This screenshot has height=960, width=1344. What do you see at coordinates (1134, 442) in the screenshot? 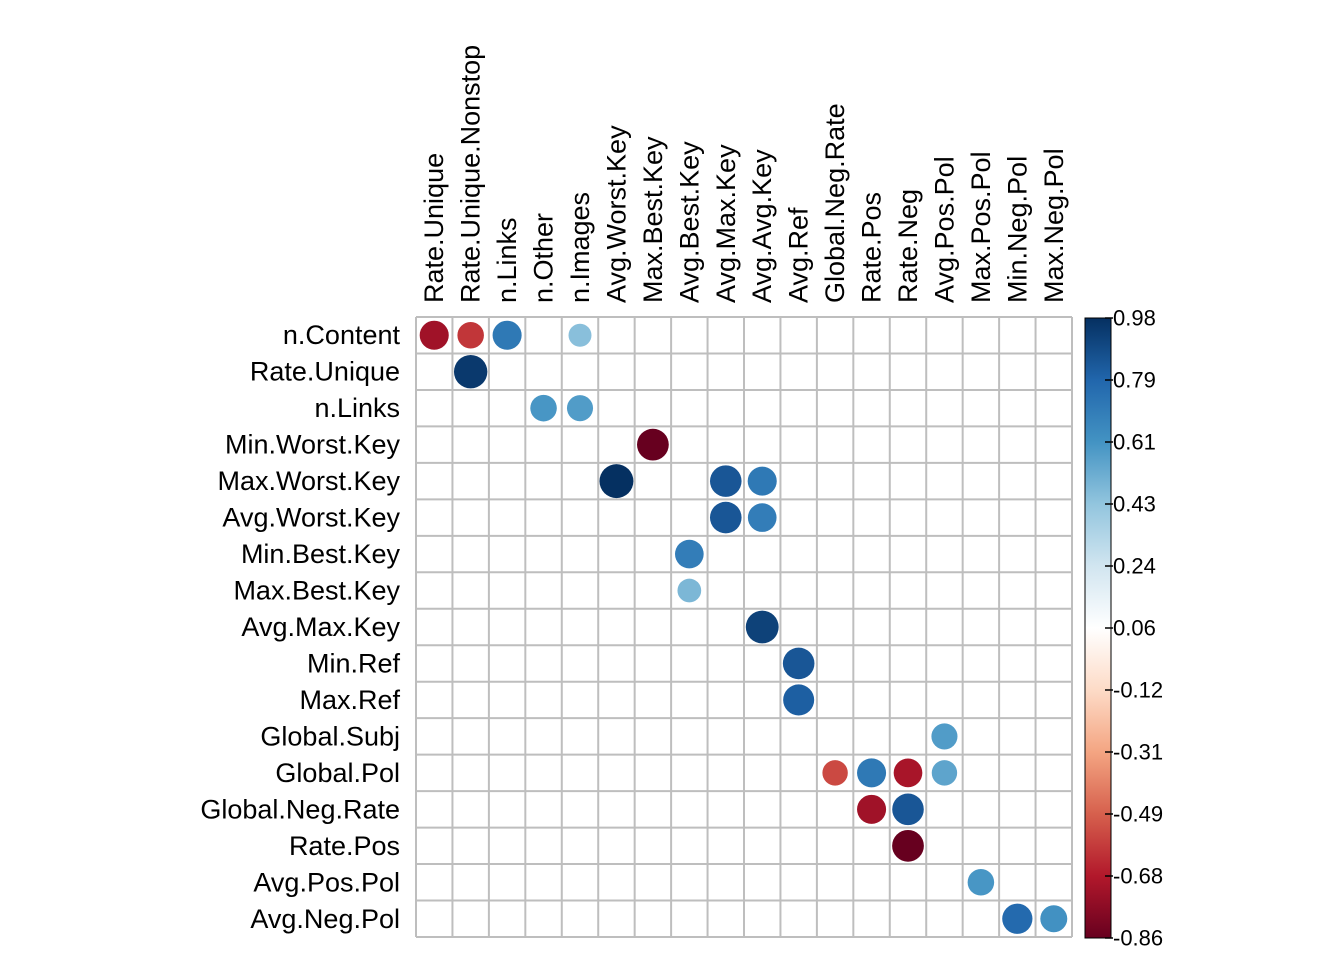
I see `colorbar-tick-label: 0.61` at bounding box center [1134, 442].